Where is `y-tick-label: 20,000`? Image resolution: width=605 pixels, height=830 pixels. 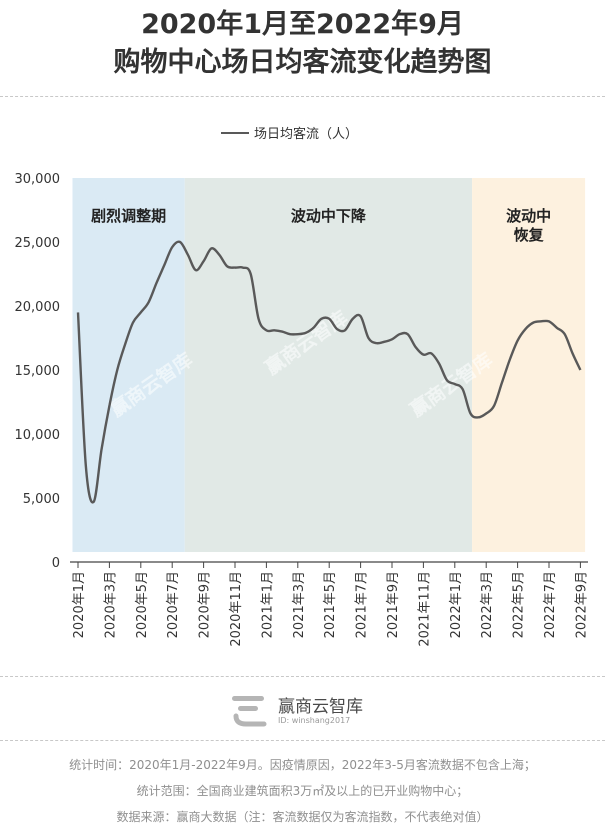 y-tick-label: 20,000 is located at coordinates (38, 307).